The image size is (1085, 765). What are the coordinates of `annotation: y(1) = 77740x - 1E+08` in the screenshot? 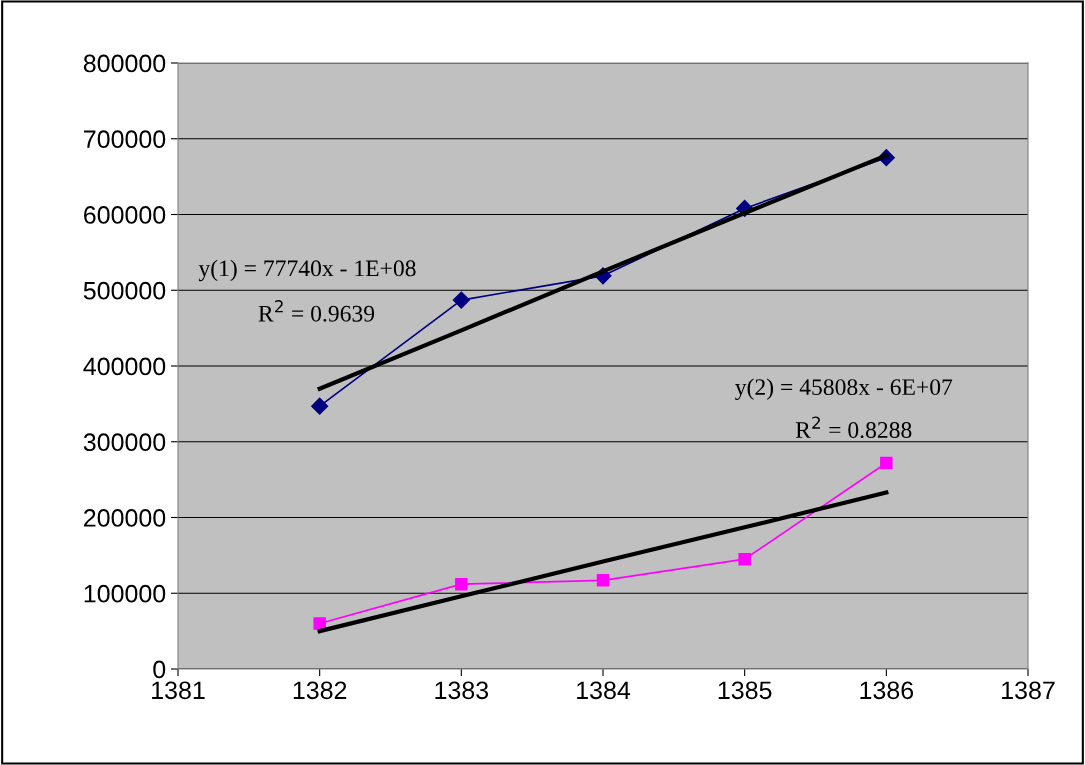 It's located at (307, 270).